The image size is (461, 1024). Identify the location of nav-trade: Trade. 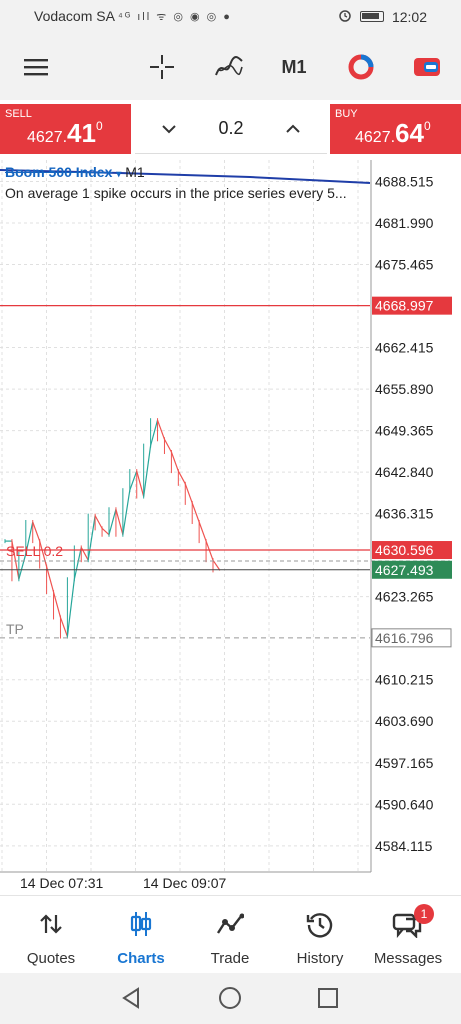
(230, 937).